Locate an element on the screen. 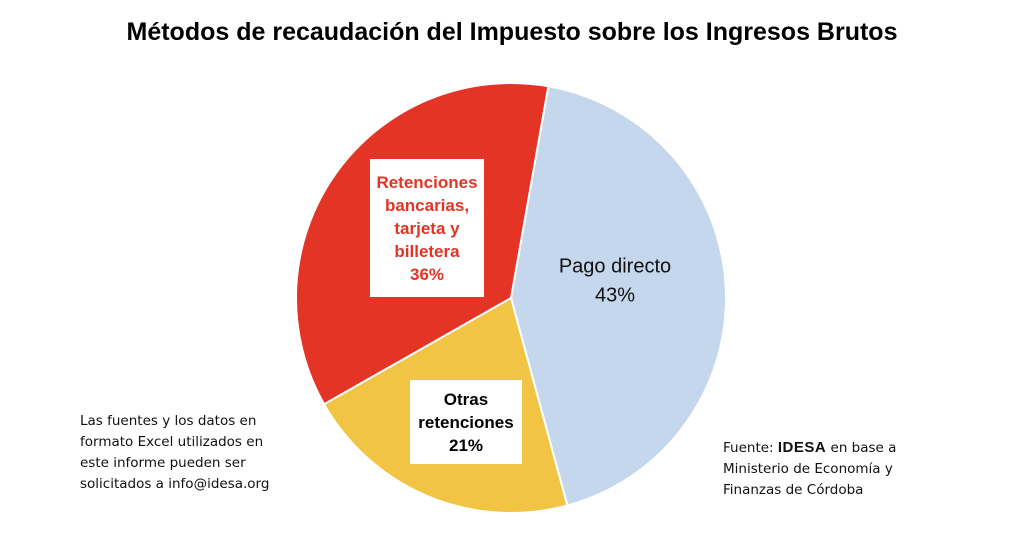  note-line-3: este informe pueden ser is located at coordinates (163, 463).